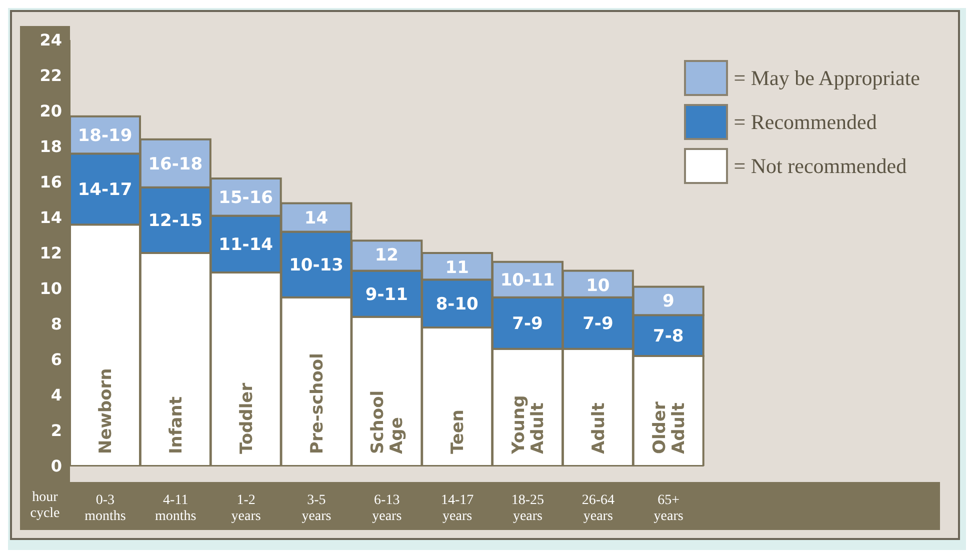 This screenshot has width=974, height=557. What do you see at coordinates (106, 411) in the screenshot?
I see `annotation: Newborn` at bounding box center [106, 411].